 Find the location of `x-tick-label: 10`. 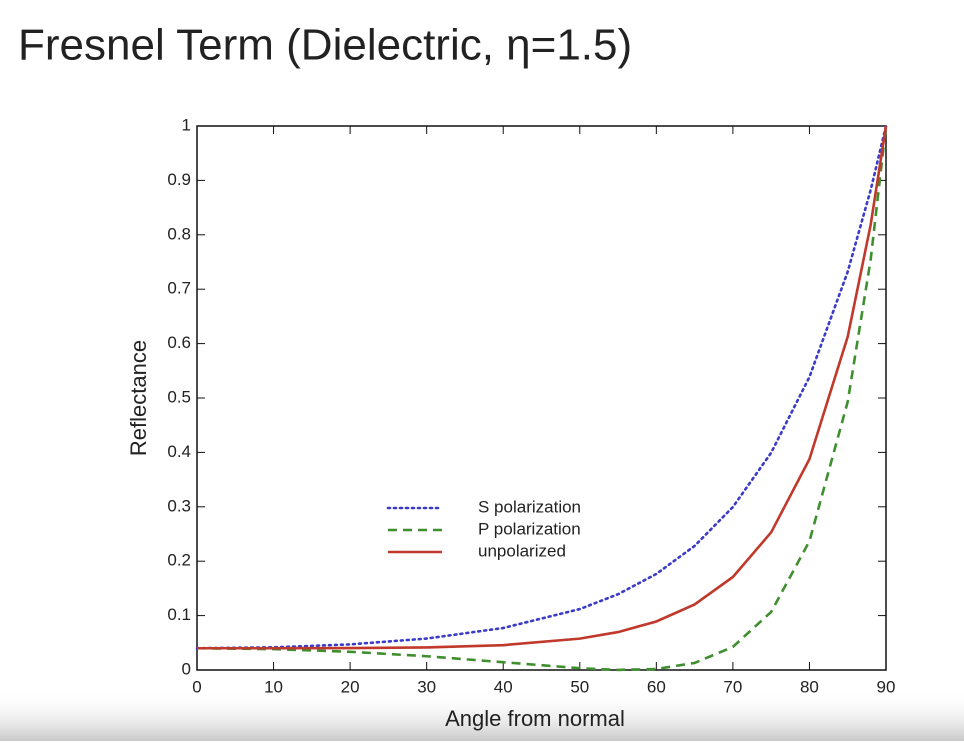

x-tick-label: 10 is located at coordinates (273, 686).